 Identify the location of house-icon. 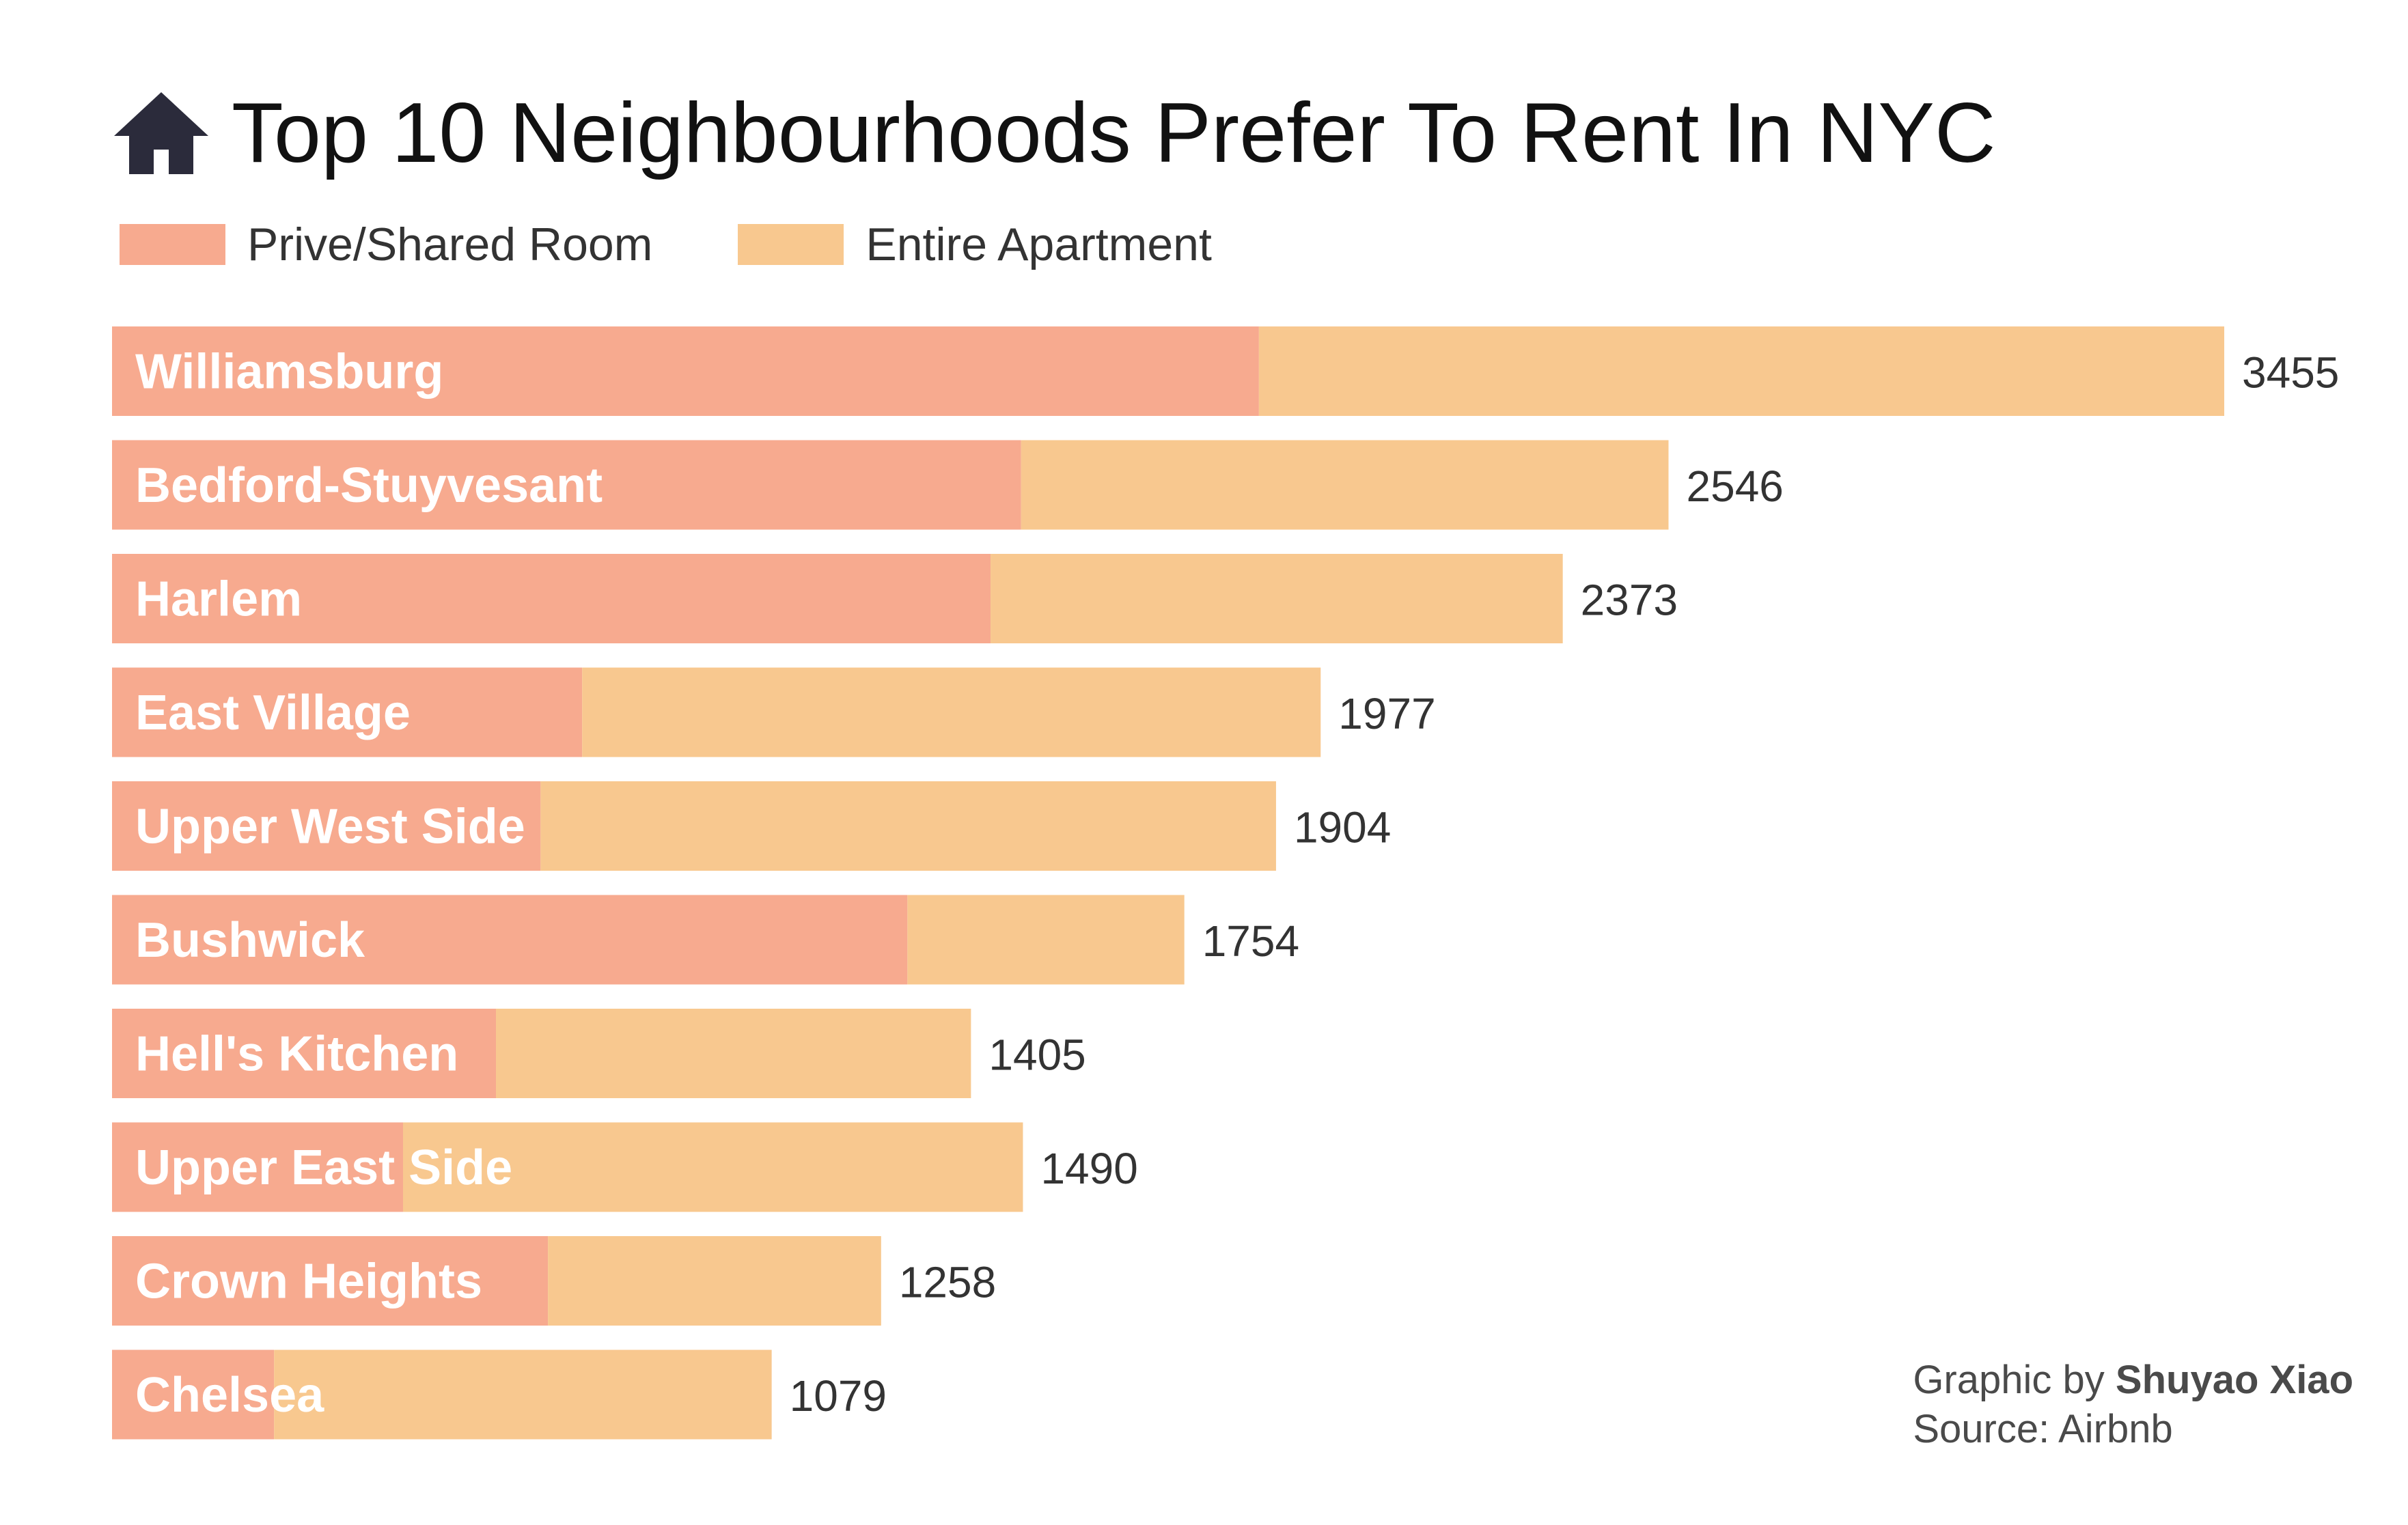
(161, 133).